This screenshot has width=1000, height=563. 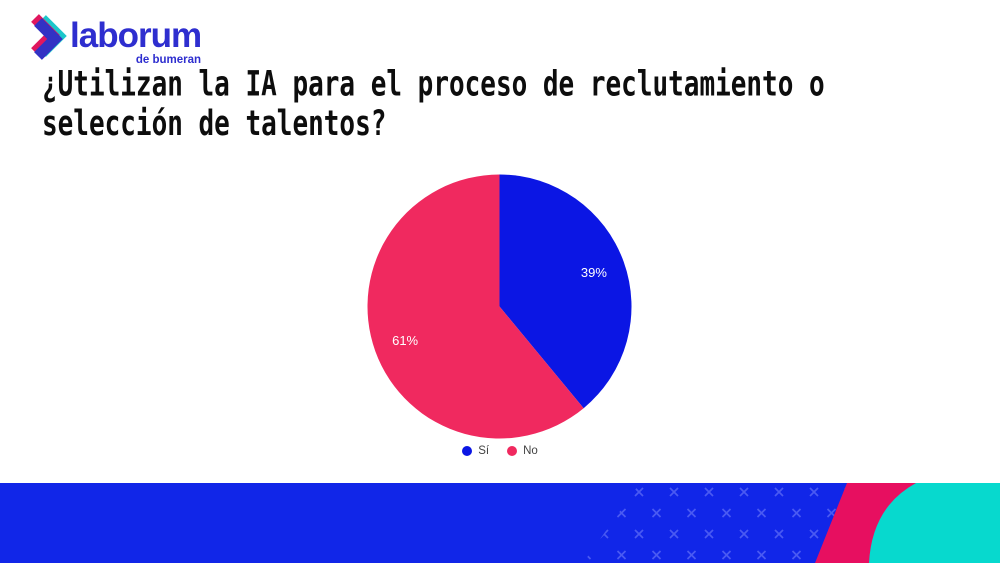 What do you see at coordinates (565, 291) in the screenshot?
I see `pie-slice-sí` at bounding box center [565, 291].